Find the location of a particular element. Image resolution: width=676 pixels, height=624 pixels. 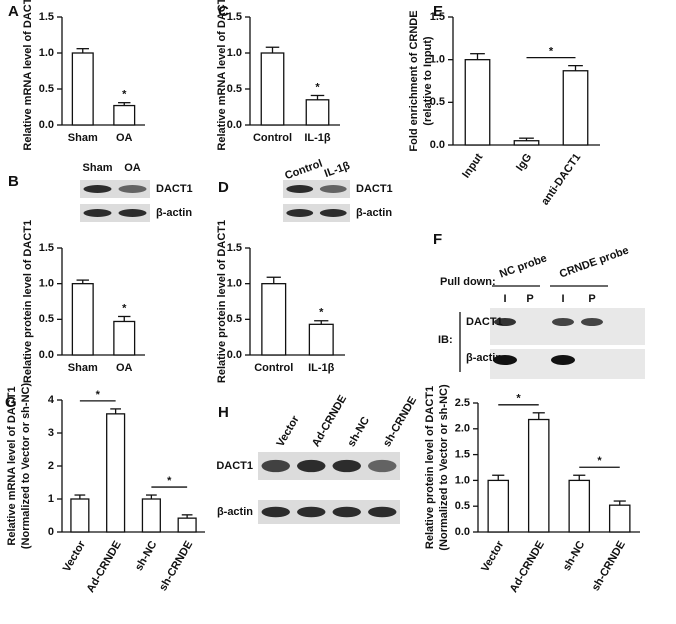

lane-label: Ad-CRNDE is located at coordinates (329, 421).